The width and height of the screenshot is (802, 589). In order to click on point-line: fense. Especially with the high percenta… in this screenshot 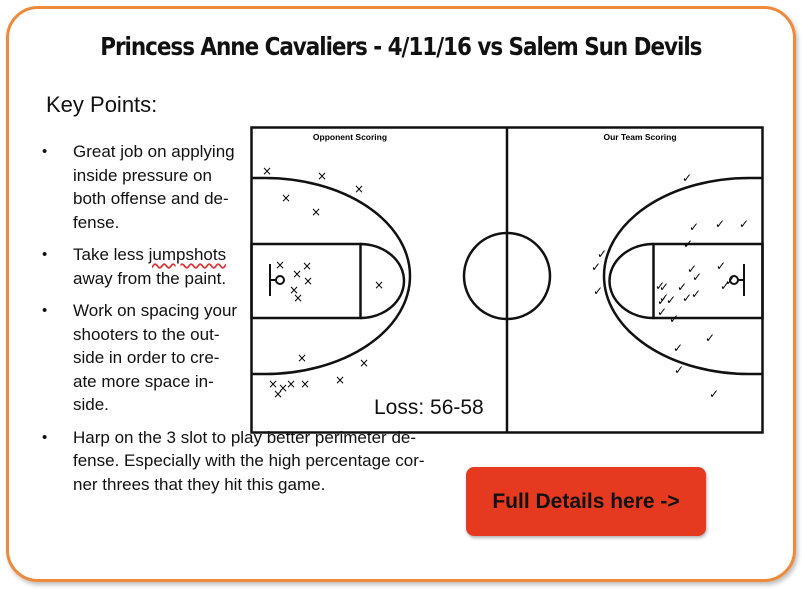, I will do `click(249, 460)`.